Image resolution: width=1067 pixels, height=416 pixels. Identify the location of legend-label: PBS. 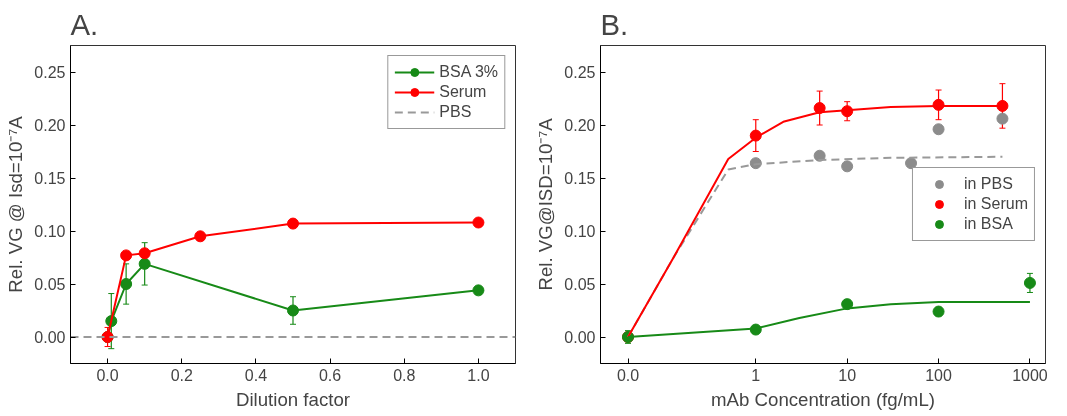
(455, 112).